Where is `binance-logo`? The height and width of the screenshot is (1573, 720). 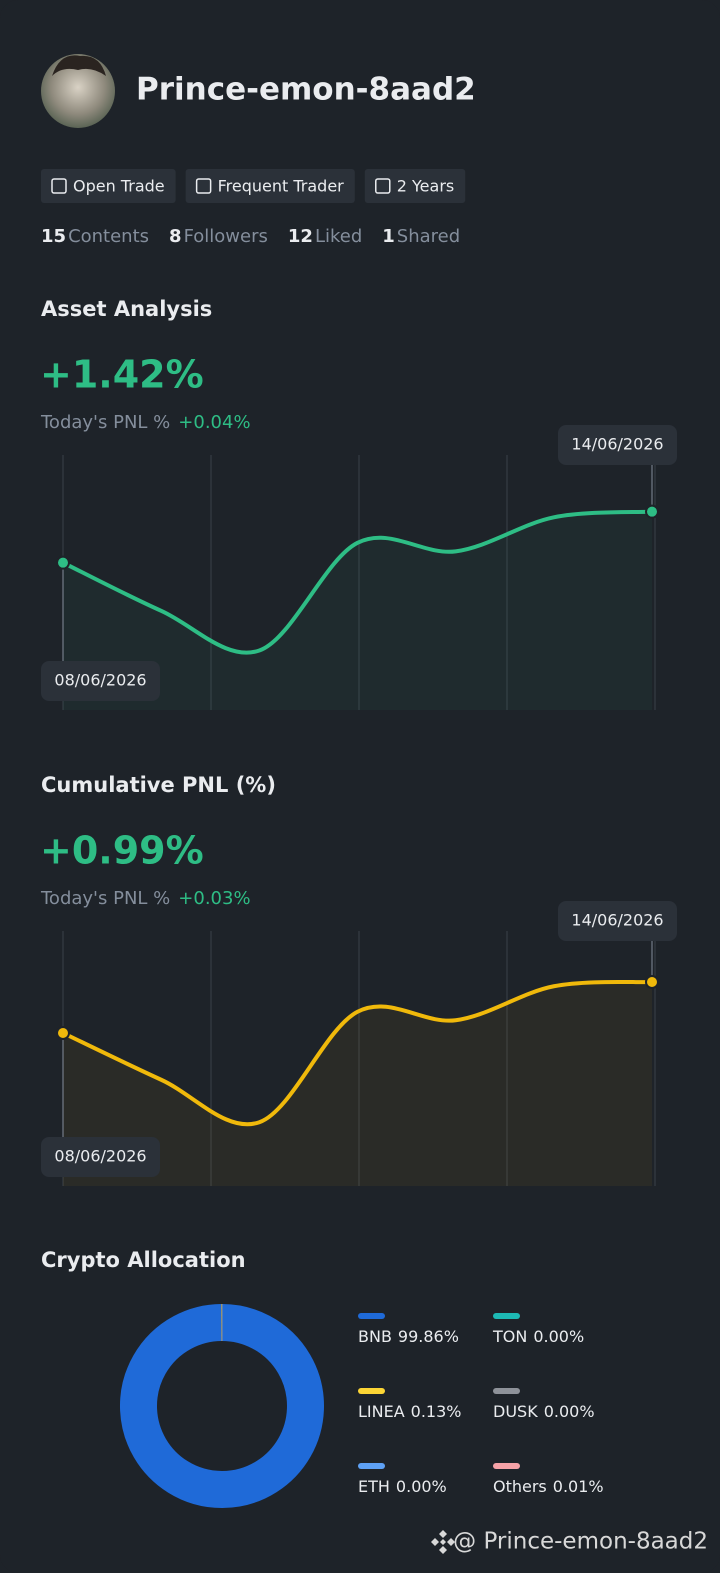 binance-logo is located at coordinates (443, 1542).